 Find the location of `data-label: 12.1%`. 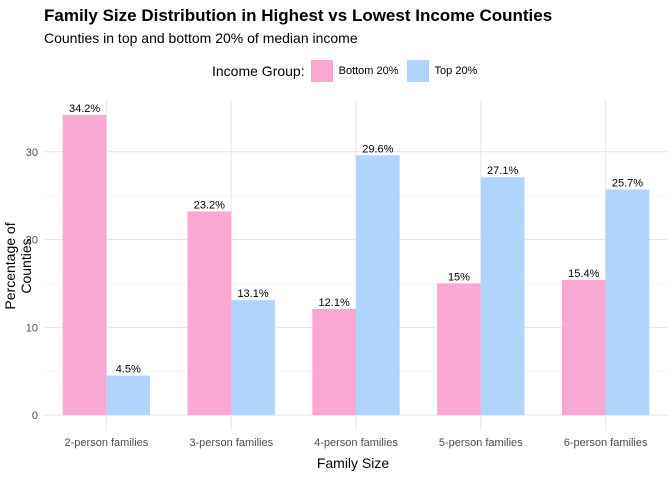

data-label: 12.1% is located at coordinates (334, 303).